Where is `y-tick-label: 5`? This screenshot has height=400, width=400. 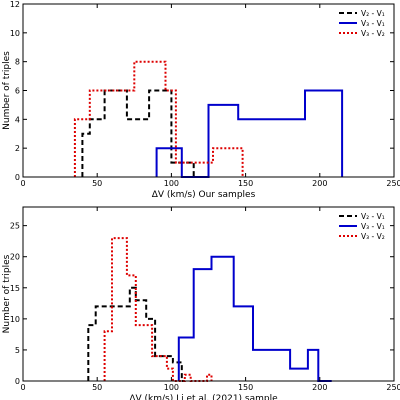 y-tick-label: 5 is located at coordinates (17, 350).